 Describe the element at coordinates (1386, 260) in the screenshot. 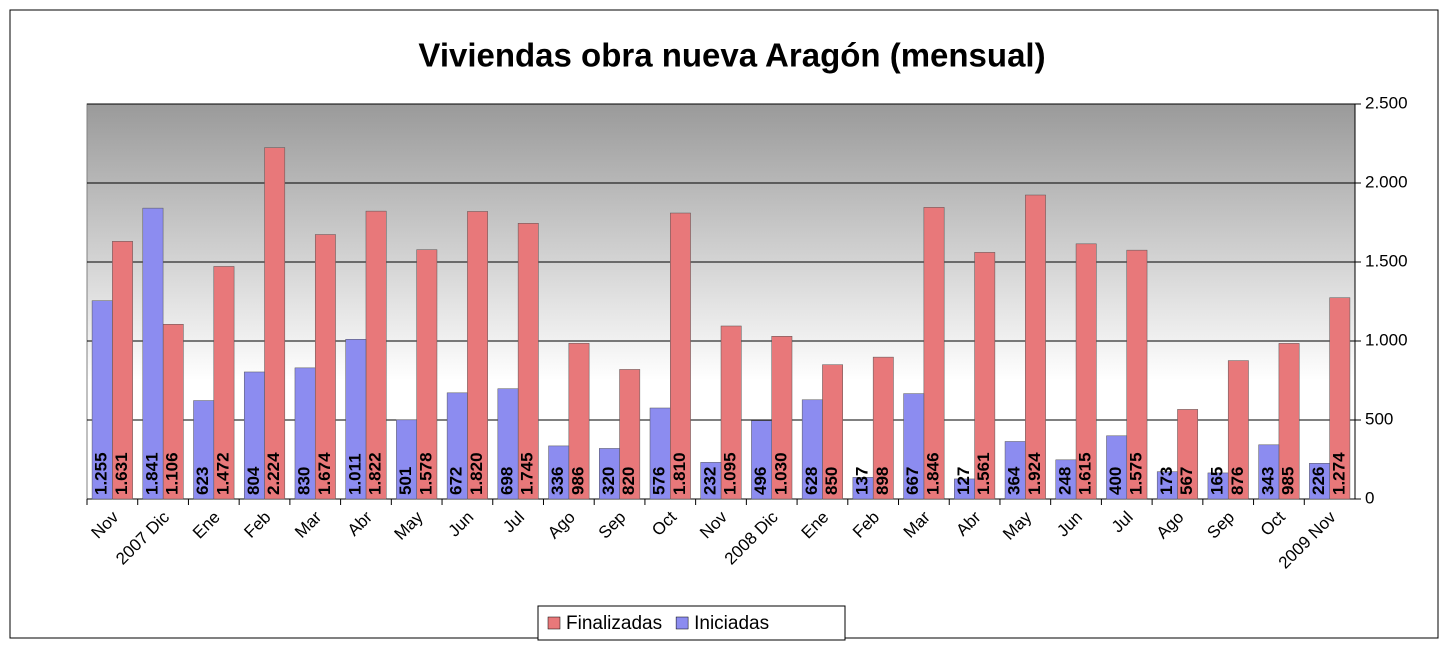

I see `y-tick-label: 1.500` at that location.